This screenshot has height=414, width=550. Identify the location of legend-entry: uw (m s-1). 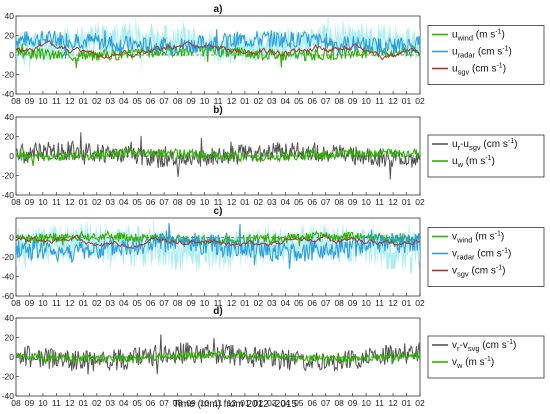
(473, 162).